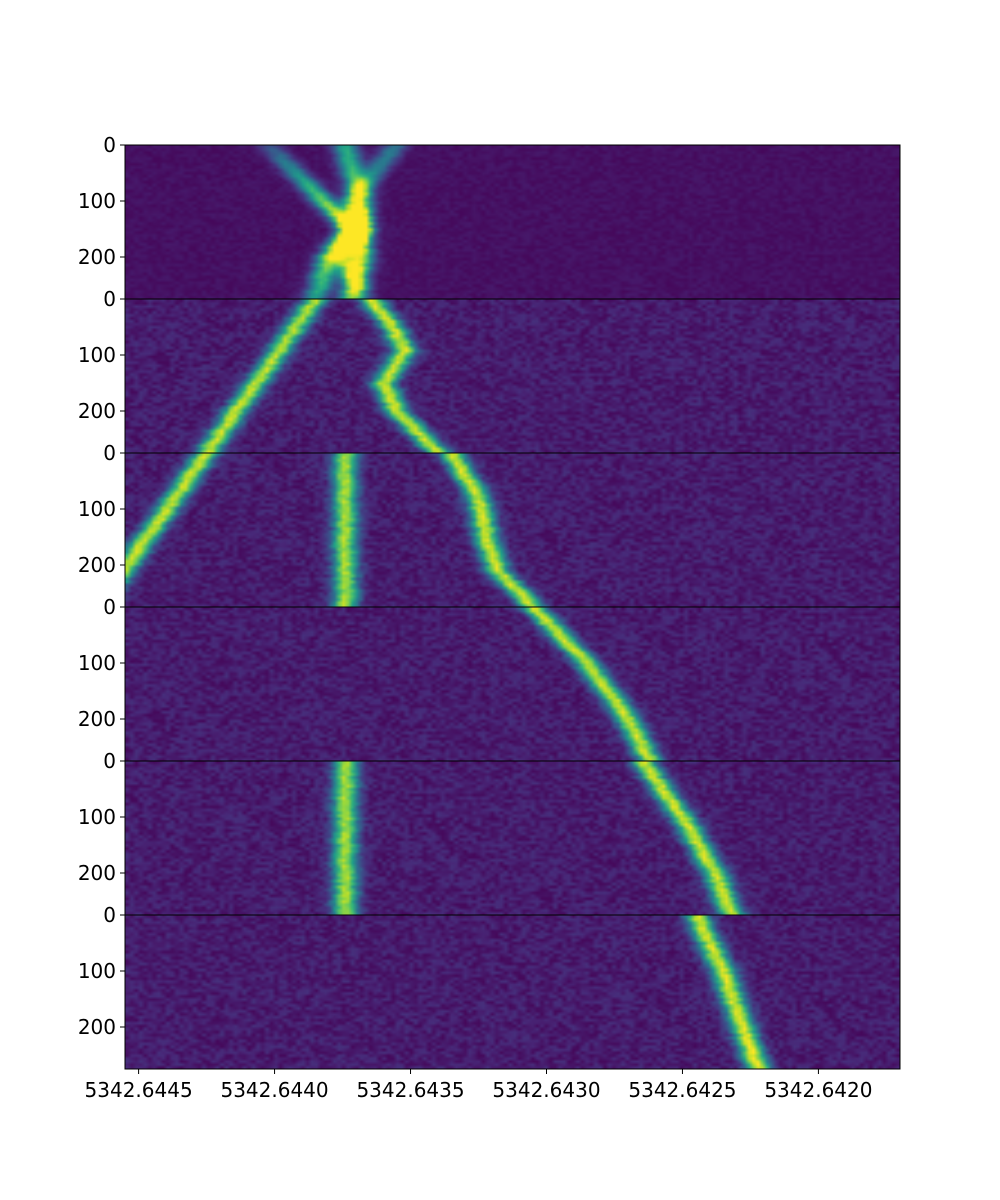  I want to click on panel-frame, so click(512, 992).